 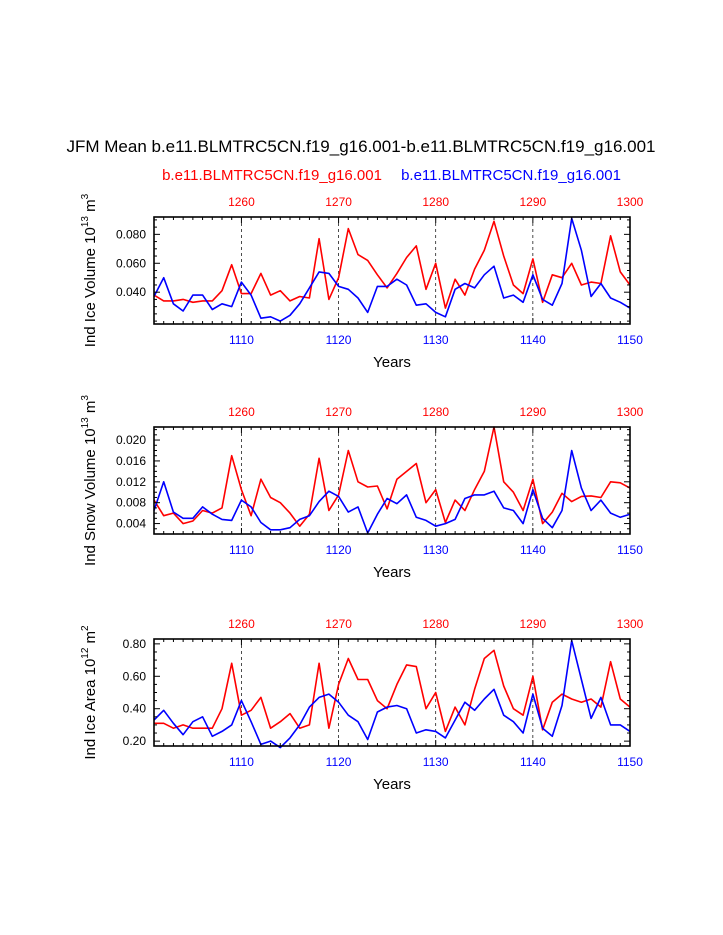 What do you see at coordinates (85, 653) in the screenshot?
I see `y-axis-title-ylabel-sup: 12` at bounding box center [85, 653].